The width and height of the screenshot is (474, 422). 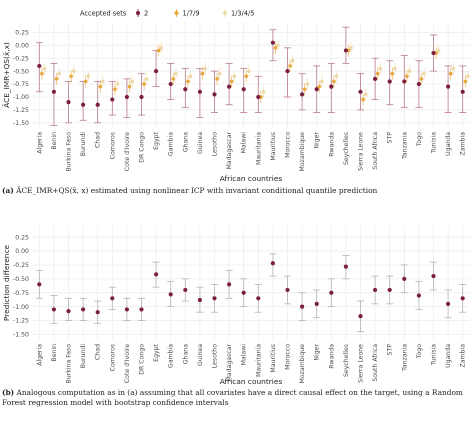 I want to click on y-axis-title: Prediction difference, so click(x=6, y=282).